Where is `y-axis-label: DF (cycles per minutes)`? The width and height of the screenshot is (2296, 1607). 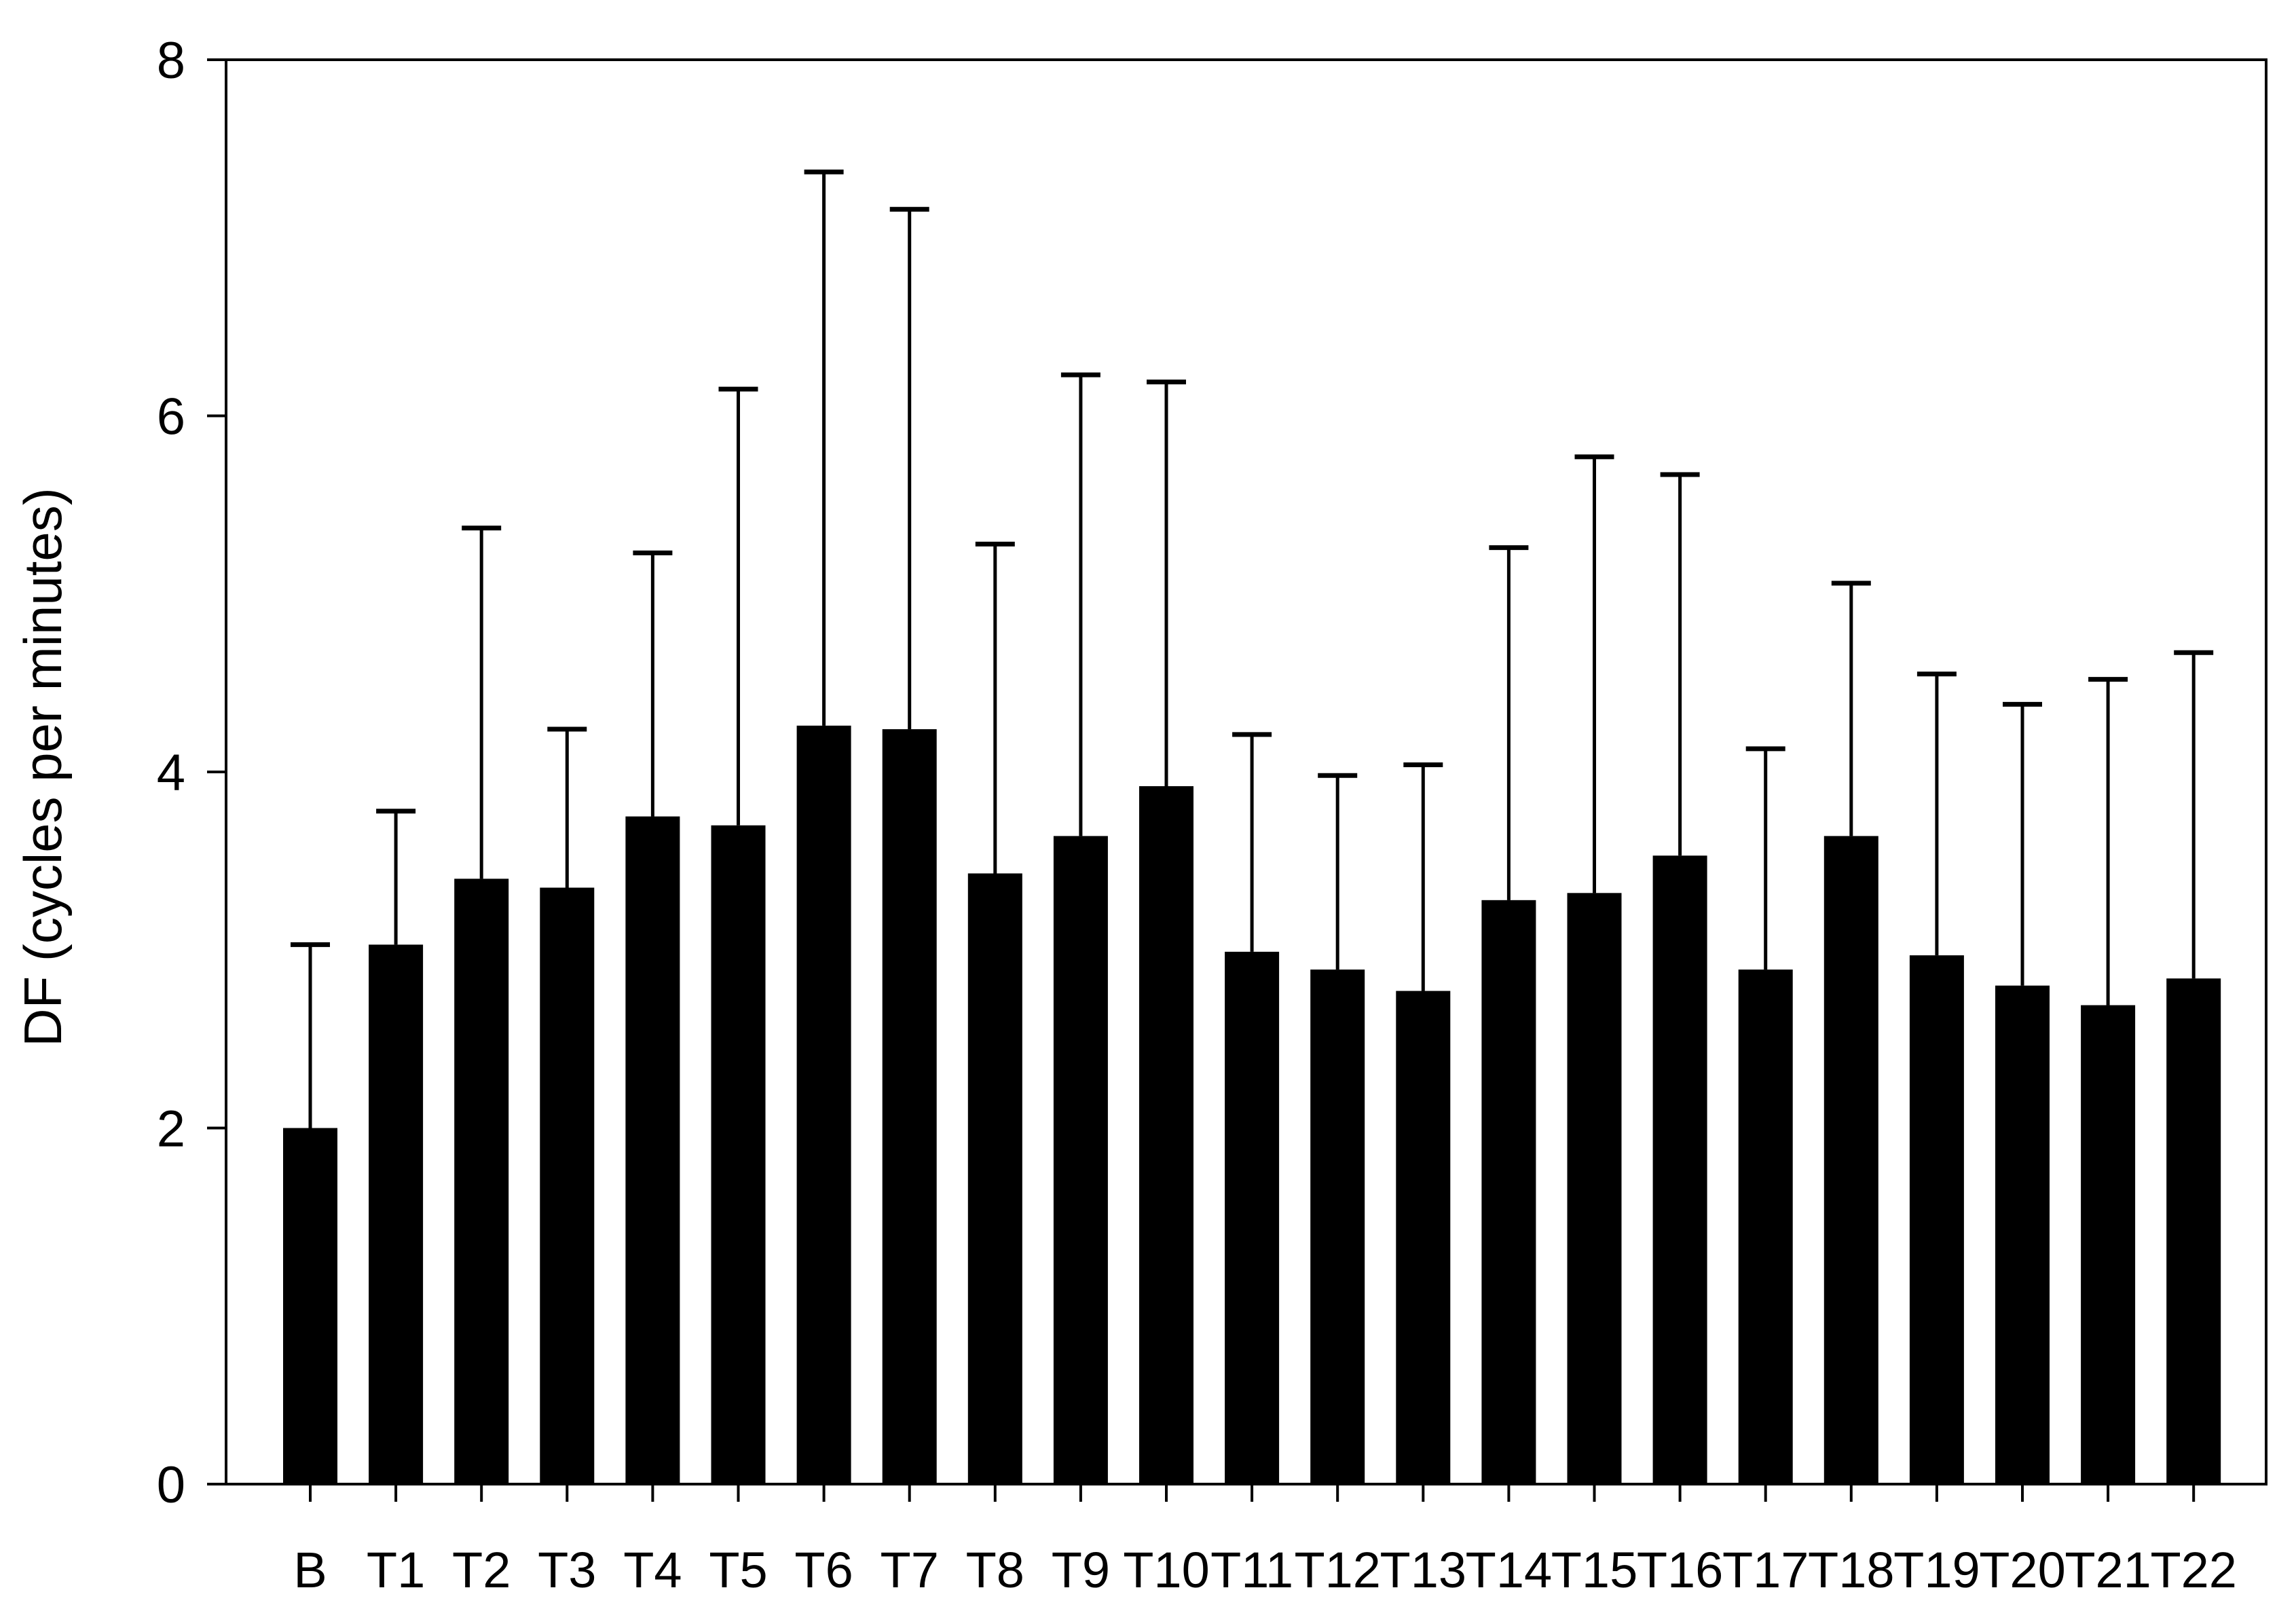 y-axis-label: DF (cycles per minutes) is located at coordinates (43, 767).